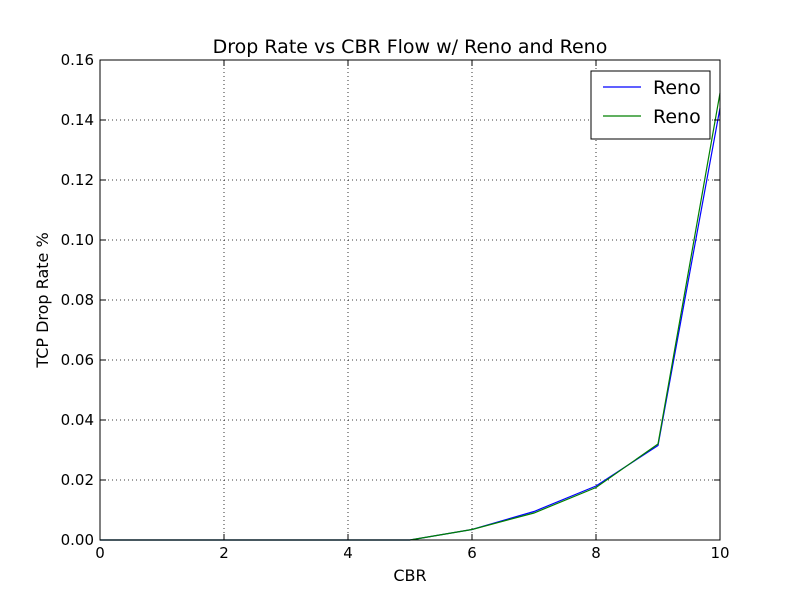  I want to click on x-tick-label: 6, so click(472, 553).